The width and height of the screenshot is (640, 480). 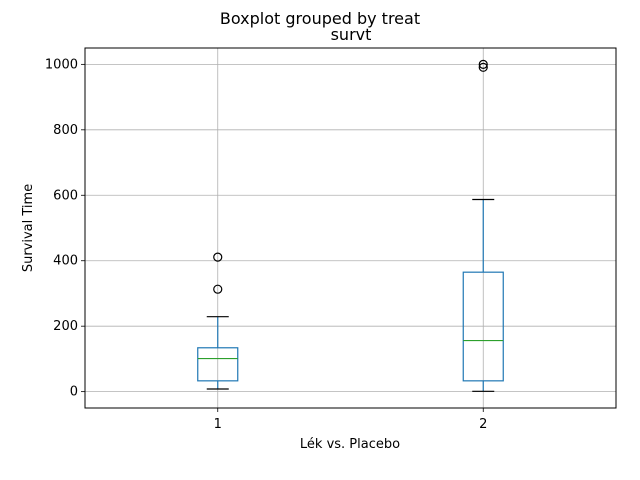 I want to click on y-axis-ticks: 0 200 400 600 800 1000, so click(x=65, y=228).